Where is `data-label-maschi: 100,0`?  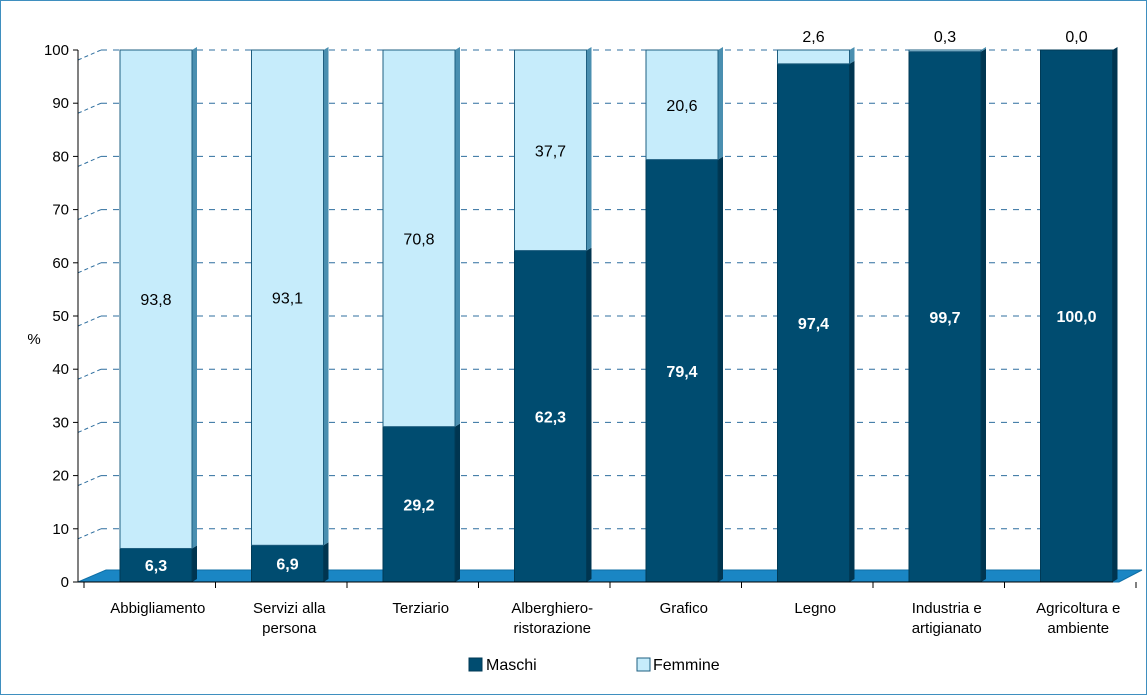 data-label-maschi: 100,0 is located at coordinates (1076, 317).